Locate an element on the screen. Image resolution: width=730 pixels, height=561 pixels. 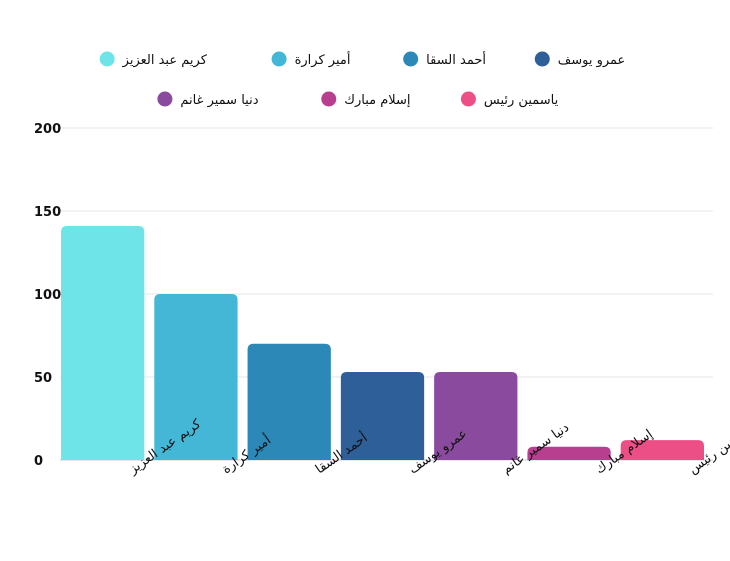
legend-label: ياسمين رئيس is located at coordinates (521, 100).